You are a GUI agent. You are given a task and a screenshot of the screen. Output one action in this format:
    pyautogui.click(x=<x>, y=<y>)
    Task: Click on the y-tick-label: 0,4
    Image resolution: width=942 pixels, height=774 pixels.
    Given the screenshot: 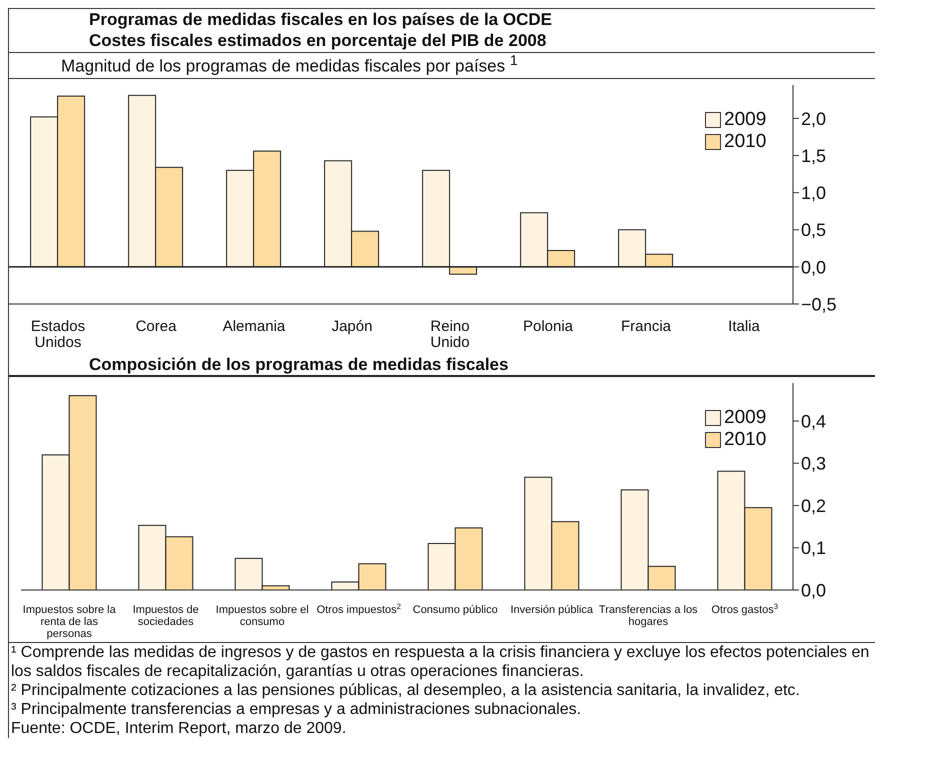 What is the action you would take?
    pyautogui.click(x=813, y=421)
    